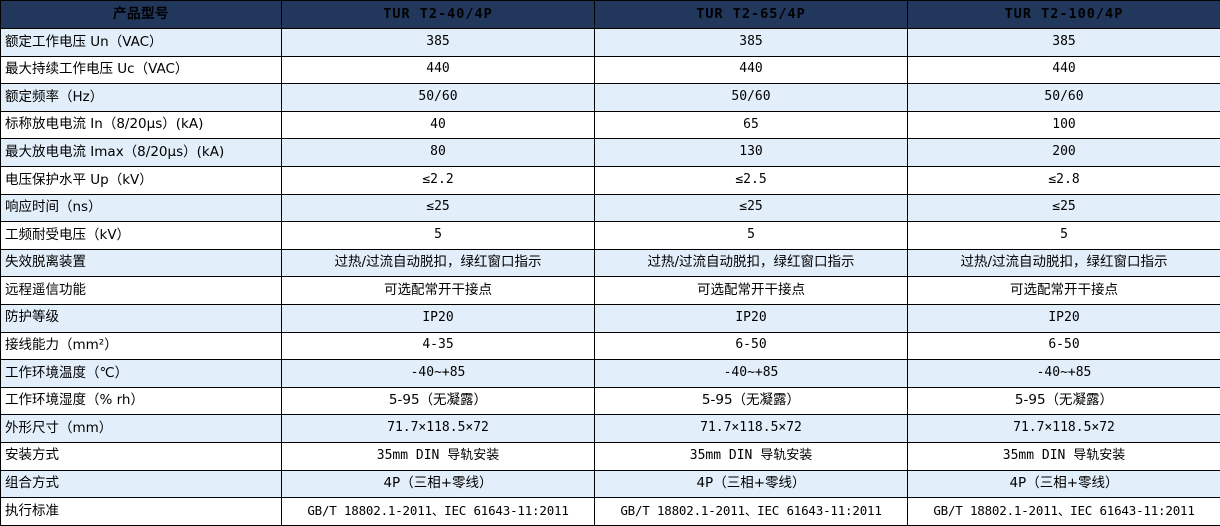 The height and width of the screenshot is (526, 1220). What do you see at coordinates (141, 43) in the screenshot?
I see `row-label: 额定工作电压 Un（VAC）` at bounding box center [141, 43].